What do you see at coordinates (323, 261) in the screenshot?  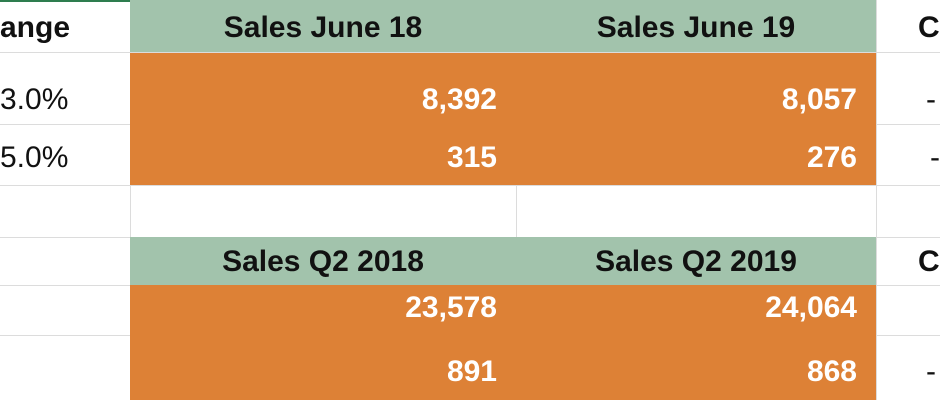 I see `column-header: Sales Q2 2018` at bounding box center [323, 261].